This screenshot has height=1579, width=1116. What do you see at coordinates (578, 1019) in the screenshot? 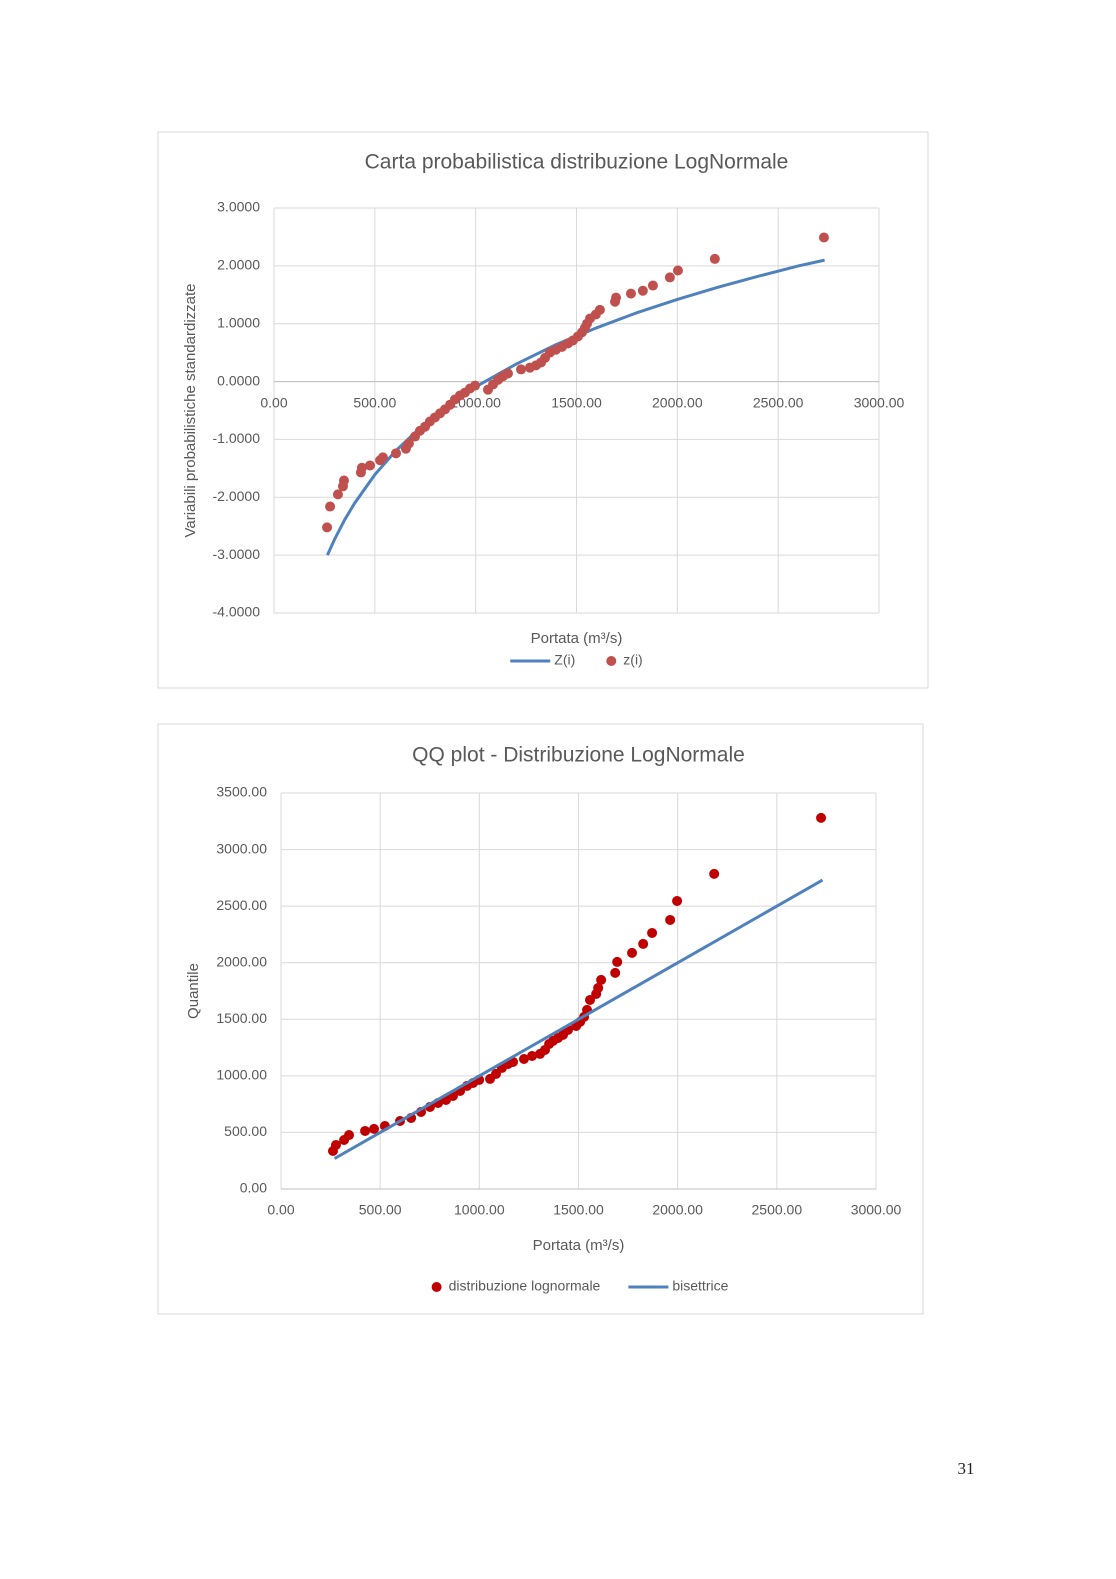
I see `series-line` at bounding box center [578, 1019].